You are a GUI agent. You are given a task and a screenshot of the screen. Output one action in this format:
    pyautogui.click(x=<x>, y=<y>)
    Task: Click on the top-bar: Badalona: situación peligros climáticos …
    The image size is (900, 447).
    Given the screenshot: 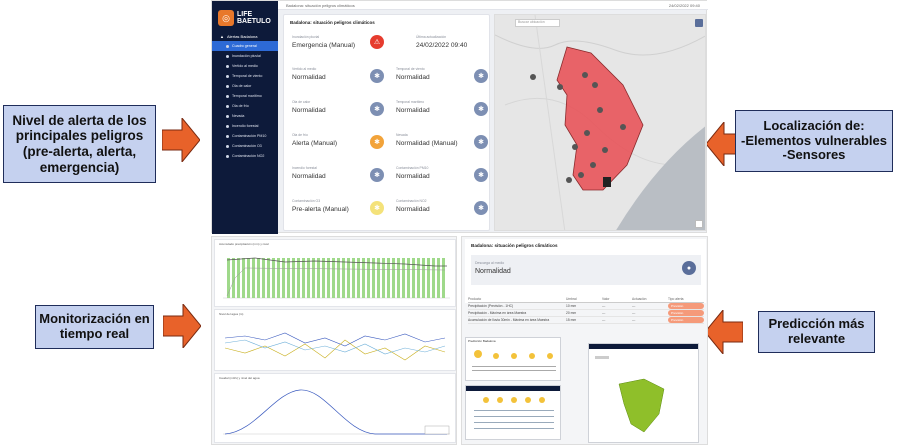 What is the action you would take?
    pyautogui.click(x=493, y=5)
    